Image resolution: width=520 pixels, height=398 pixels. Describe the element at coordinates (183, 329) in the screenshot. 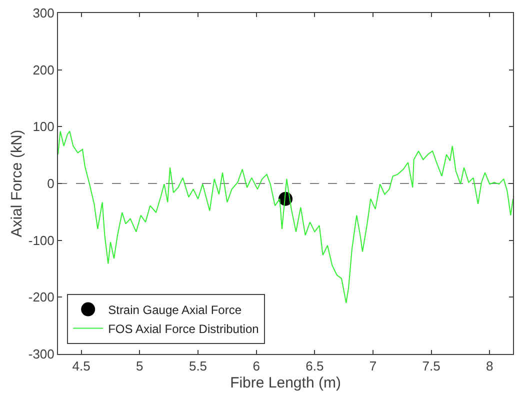

I see `legend-label: FOS Axial Force Distribution` at that location.